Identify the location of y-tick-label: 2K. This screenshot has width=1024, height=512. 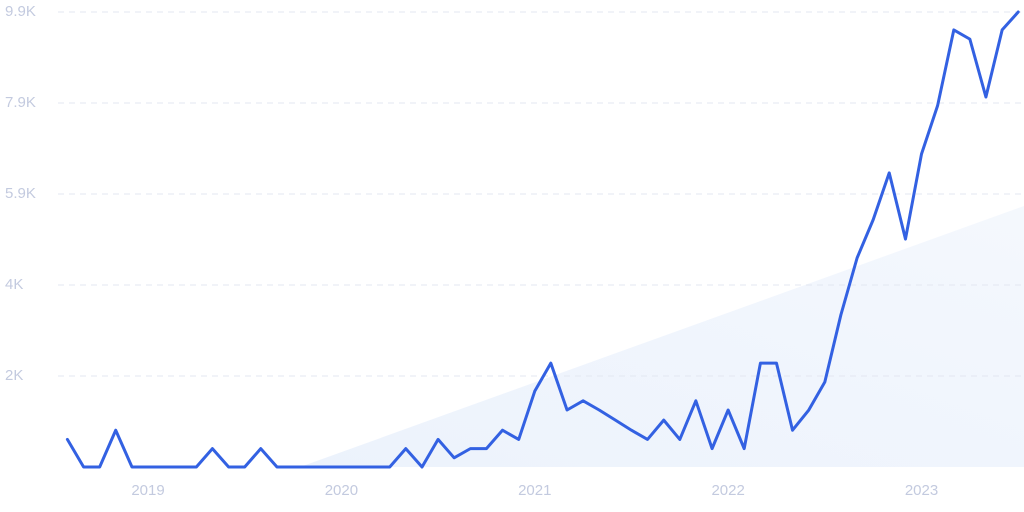
(14, 375).